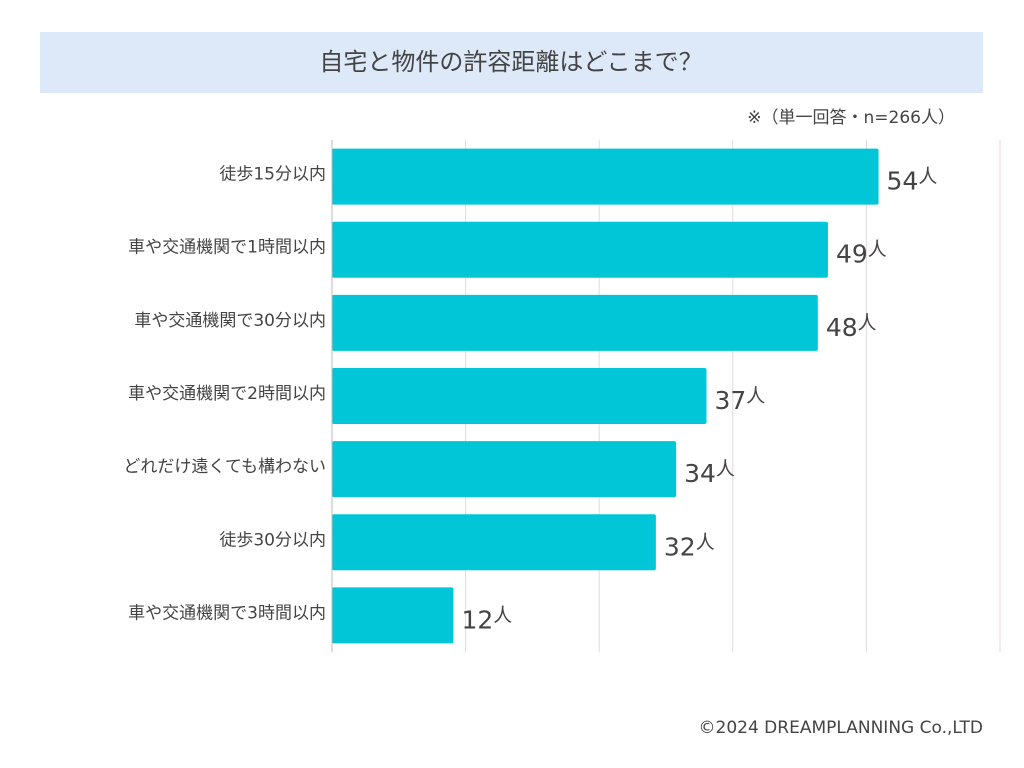  I want to click on chart-title: 自宅と物件の許容距離はどこまで？, so click(510, 62).